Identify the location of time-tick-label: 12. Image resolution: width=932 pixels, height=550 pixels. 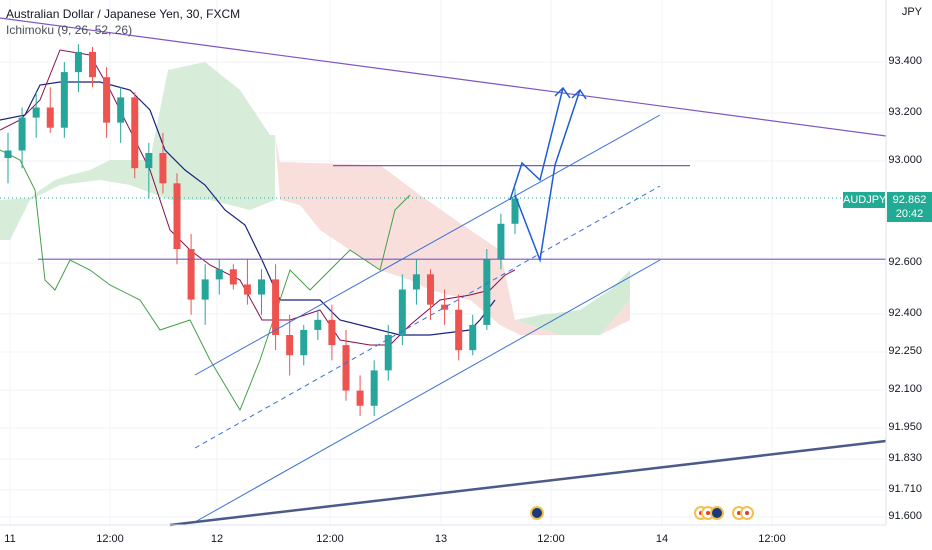
(217, 539).